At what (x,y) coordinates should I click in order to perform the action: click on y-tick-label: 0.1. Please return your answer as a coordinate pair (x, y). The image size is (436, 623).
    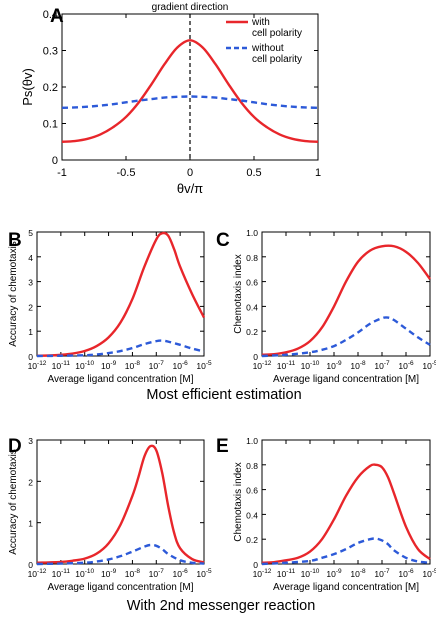
    Looking at the image, I should click on (50, 125).